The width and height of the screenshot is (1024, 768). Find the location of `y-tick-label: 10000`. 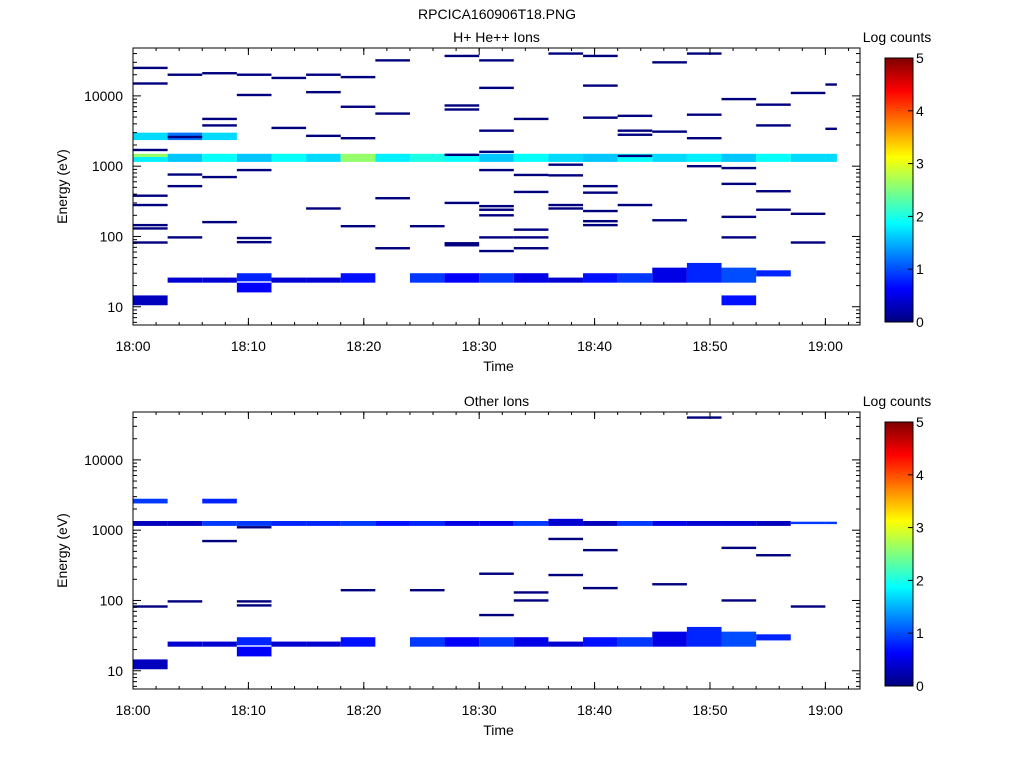

y-tick-label: 10000 is located at coordinates (103, 96).